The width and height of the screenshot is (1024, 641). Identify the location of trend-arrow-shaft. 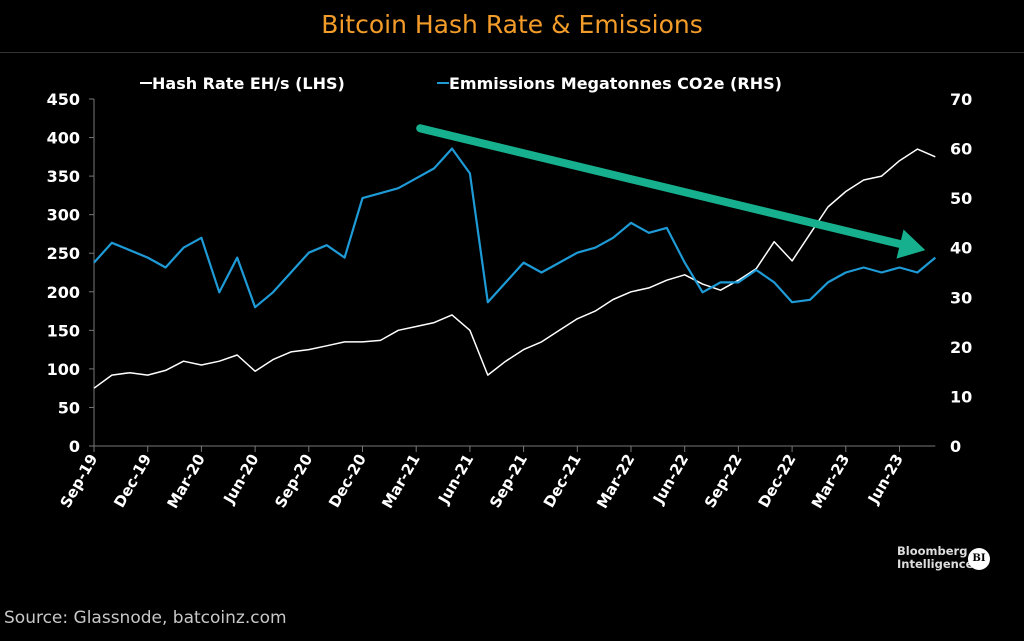
(660, 186).